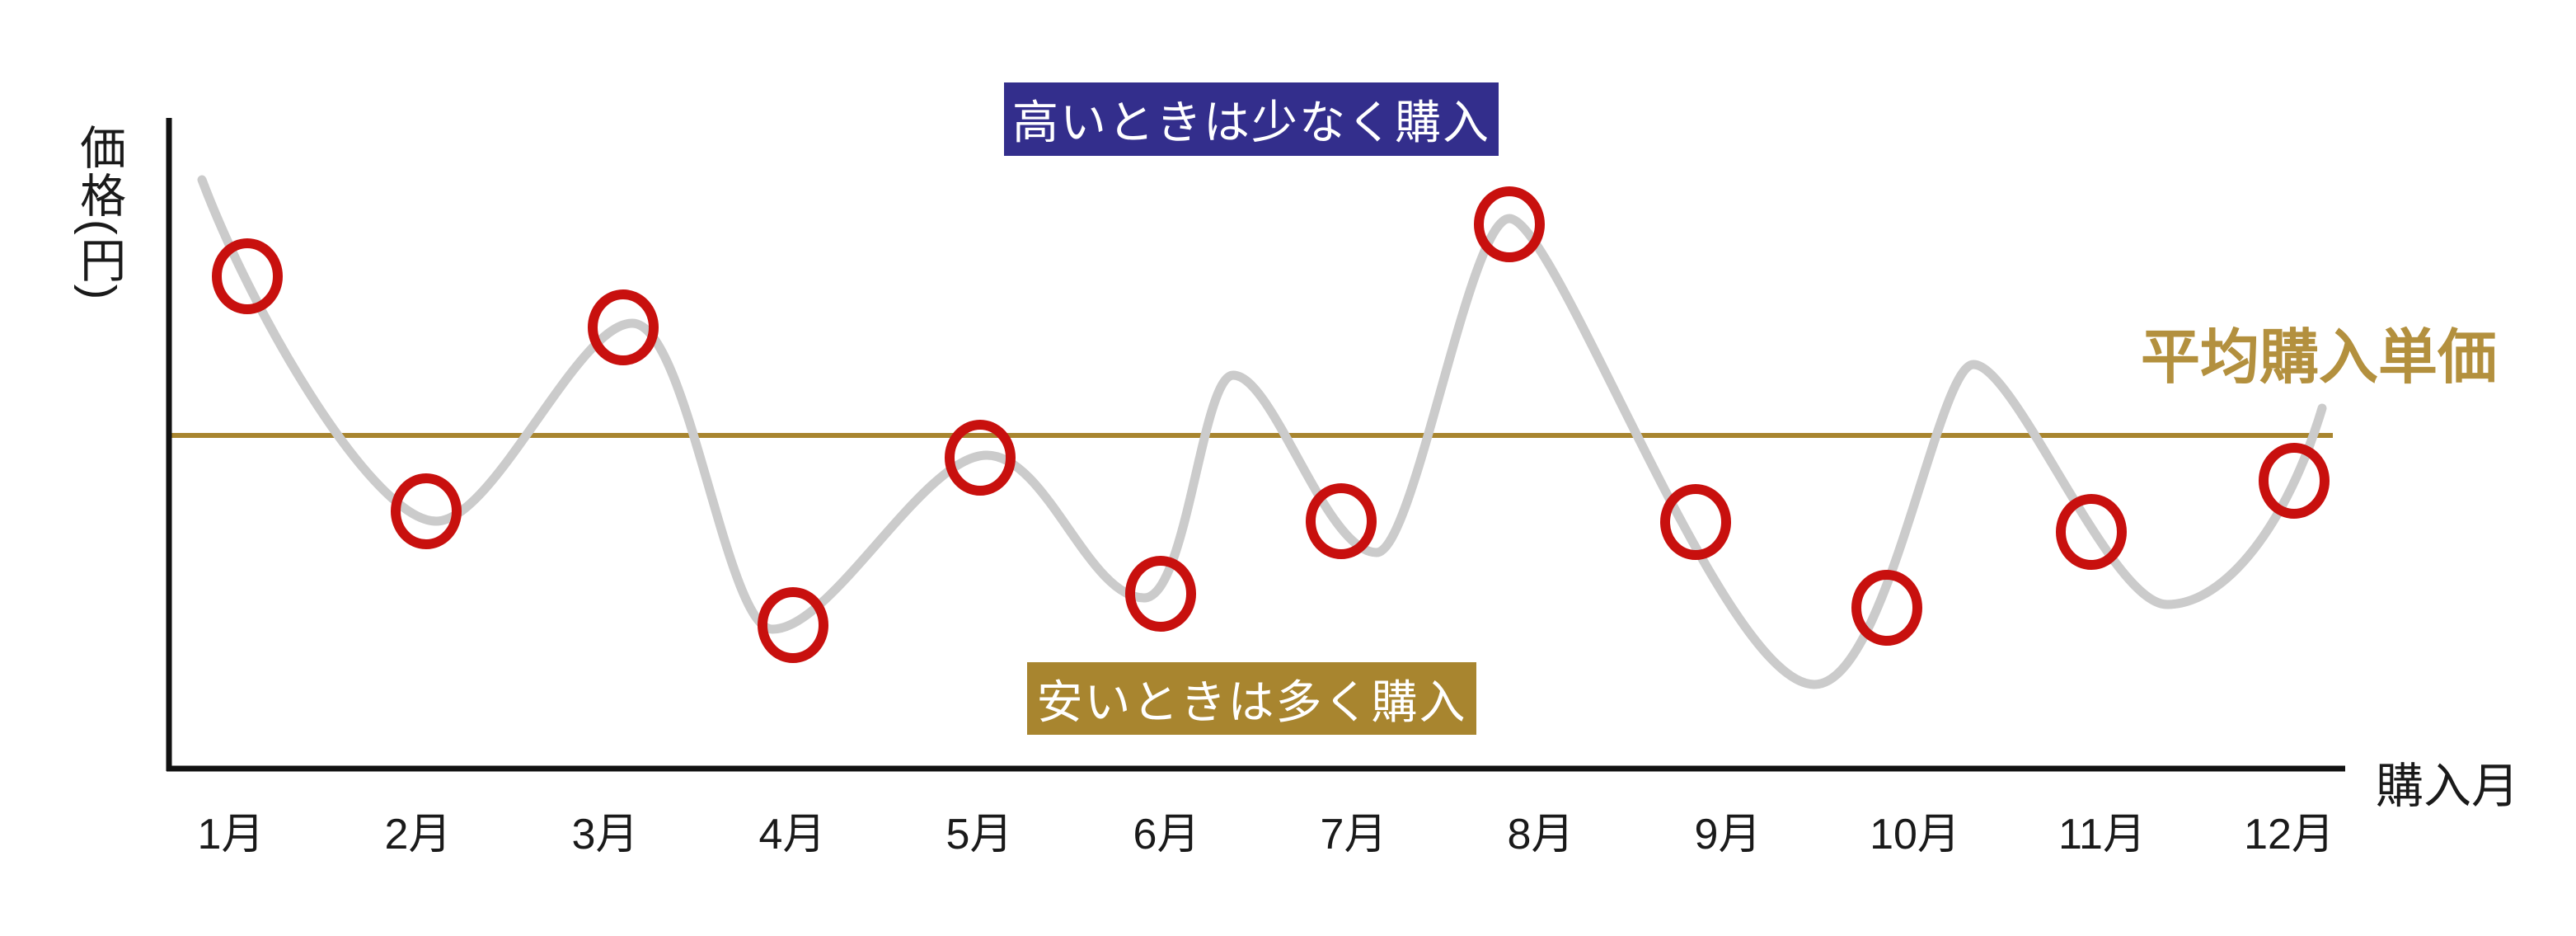 This screenshot has width=2576, height=936. Describe the element at coordinates (2318, 358) in the screenshot. I see `average-line-label: 平均購入単価` at that location.